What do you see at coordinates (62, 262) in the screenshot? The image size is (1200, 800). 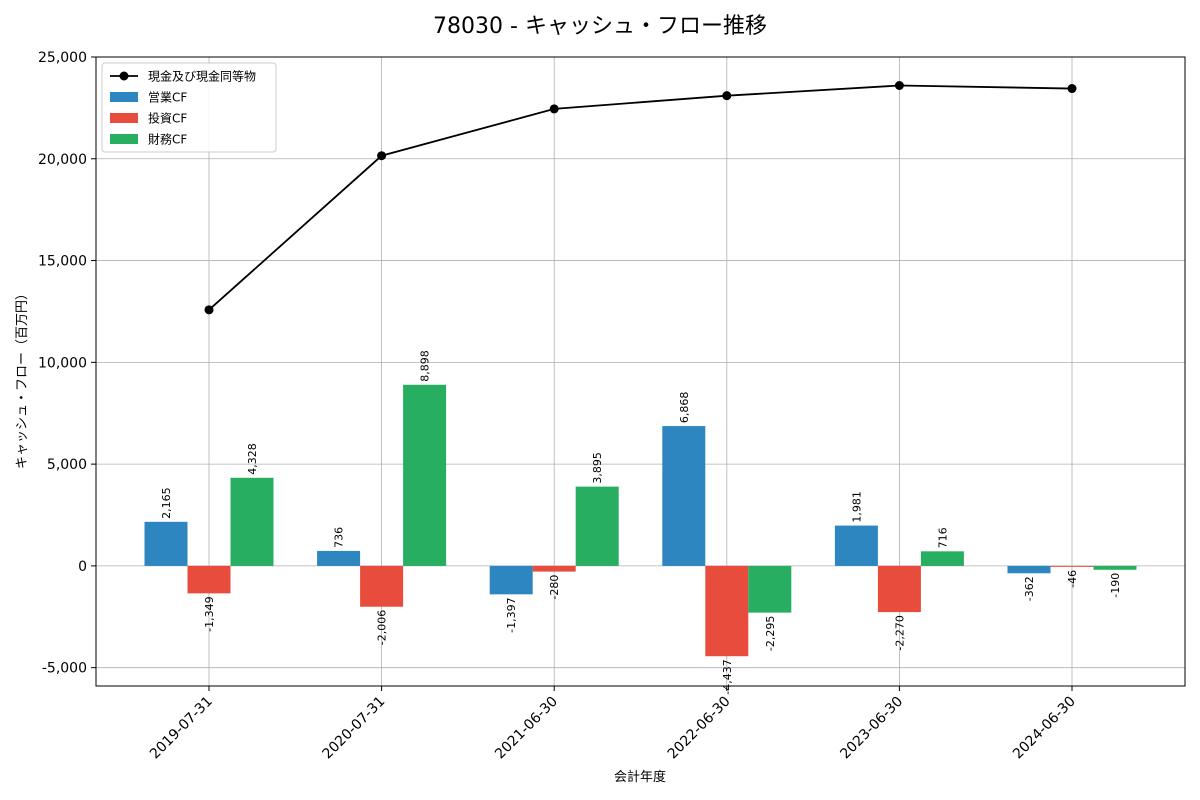 I see `y-tick-label: 15,000` at bounding box center [62, 262].